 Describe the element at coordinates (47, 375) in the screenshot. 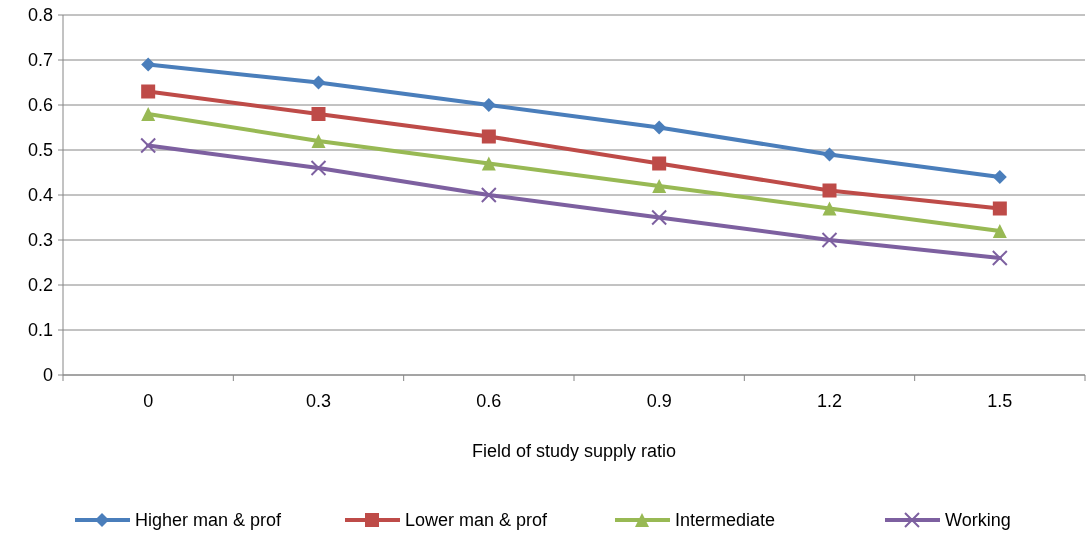

I see `y-tick-label: 0` at that location.